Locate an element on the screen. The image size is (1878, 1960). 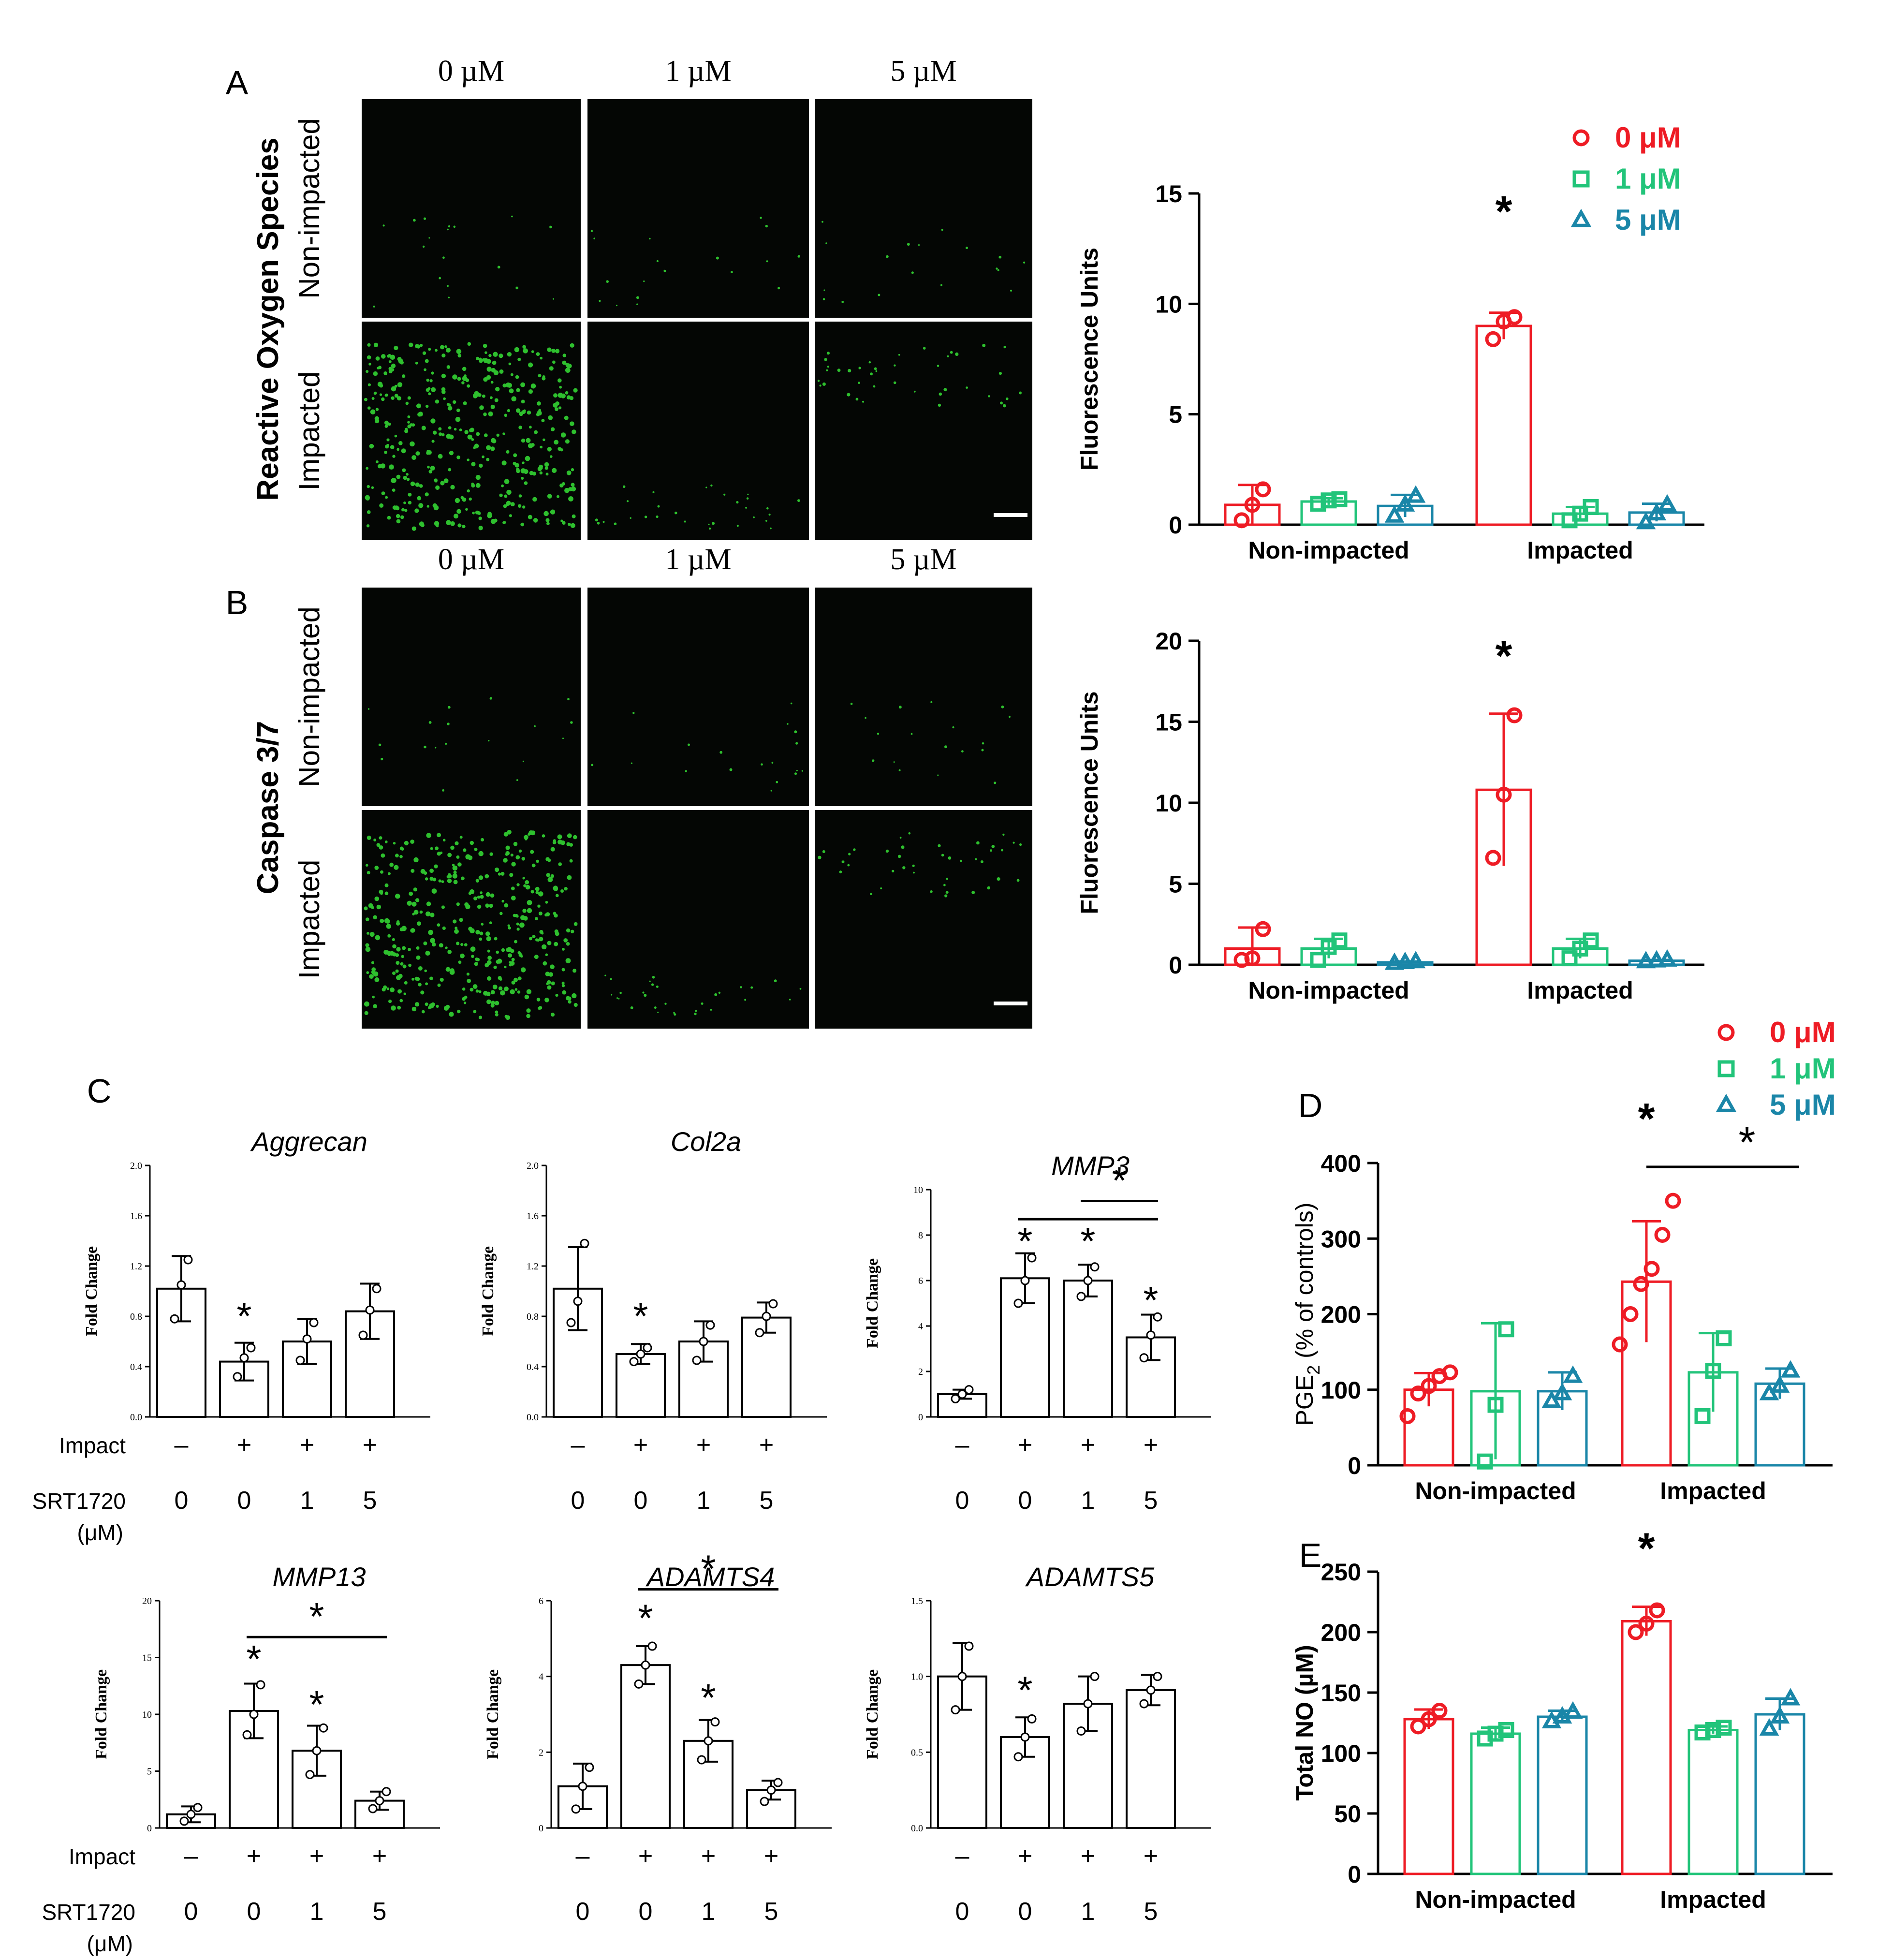
y-tick-label: 200 is located at coordinates (1341, 1315).